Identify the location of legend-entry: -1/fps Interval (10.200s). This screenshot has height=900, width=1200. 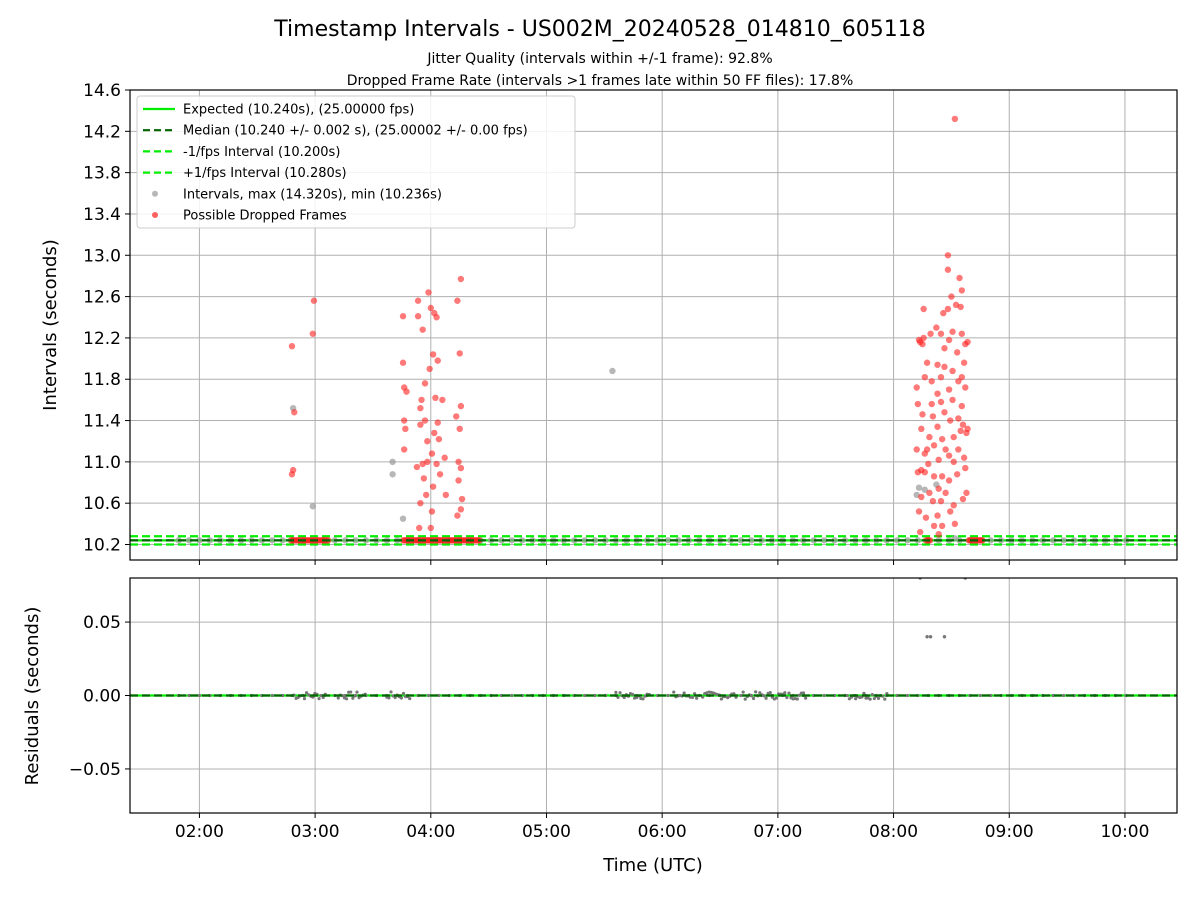
(261, 152).